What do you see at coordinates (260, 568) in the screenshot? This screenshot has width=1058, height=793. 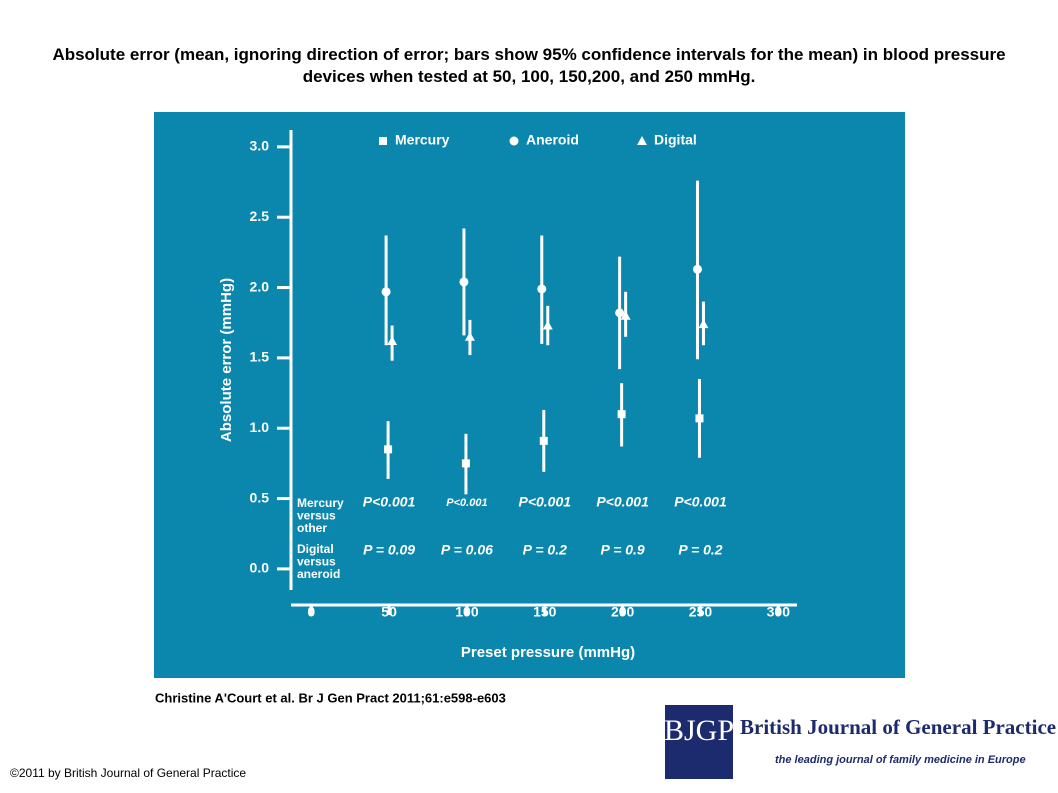 I see `y-tick-label: 0.0` at bounding box center [260, 568].